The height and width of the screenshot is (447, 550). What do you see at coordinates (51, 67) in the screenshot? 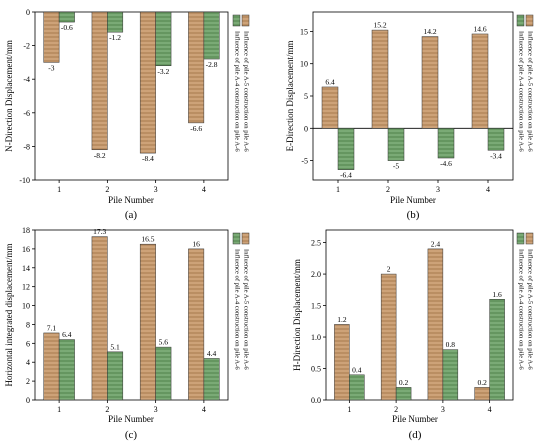
I see `data-label: -3` at bounding box center [51, 67].